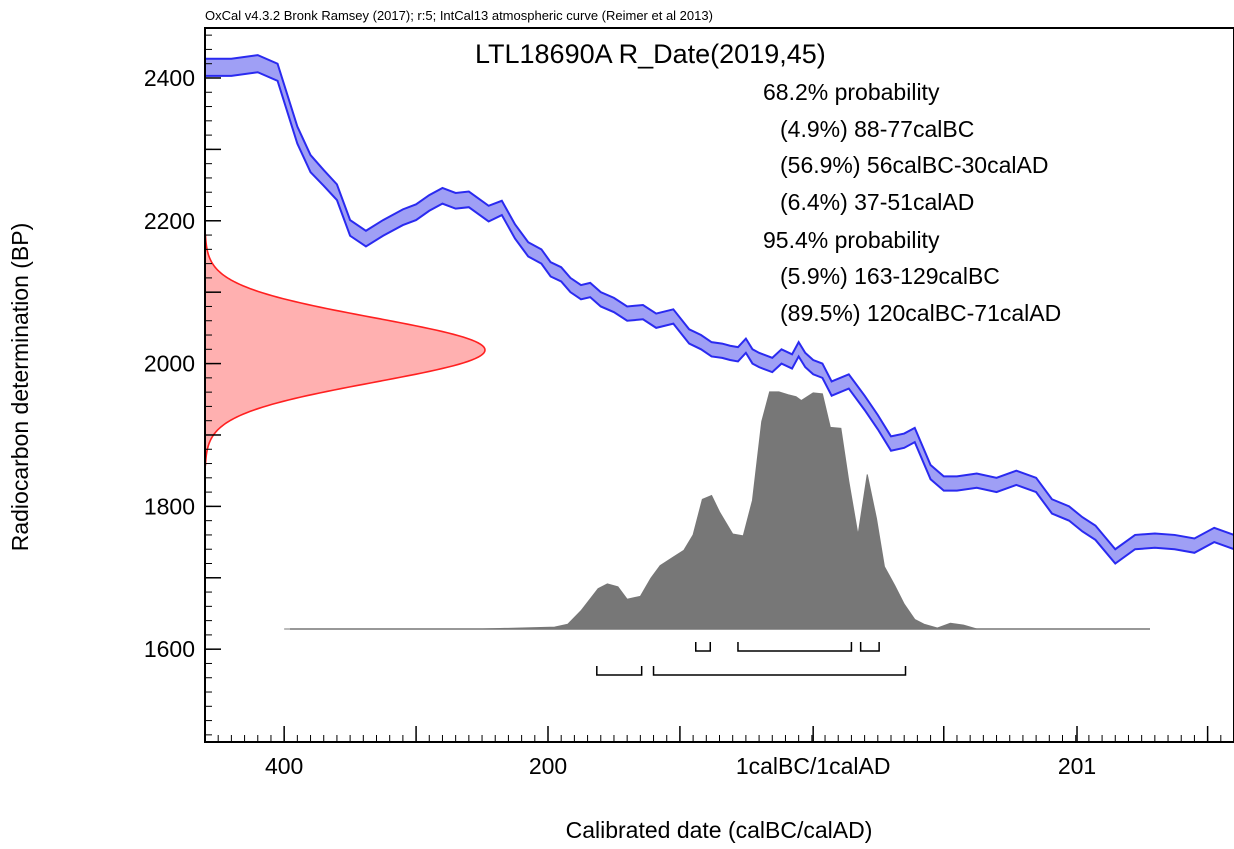  Describe the element at coordinates (751, 659) in the screenshot. I see `range-brackets-layer` at that location.